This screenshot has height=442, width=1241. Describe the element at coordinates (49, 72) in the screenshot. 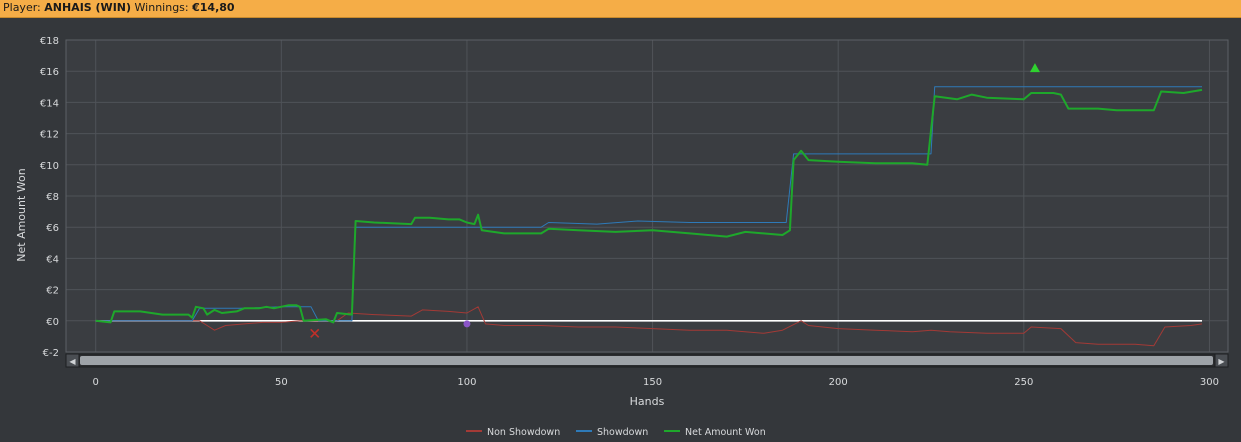

I see `y-tick-label: €16` at that location.